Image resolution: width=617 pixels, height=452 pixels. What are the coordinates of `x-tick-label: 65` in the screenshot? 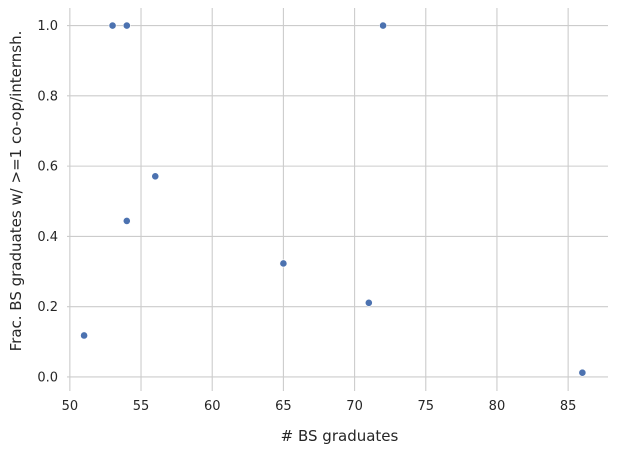 It's located at (283, 406).